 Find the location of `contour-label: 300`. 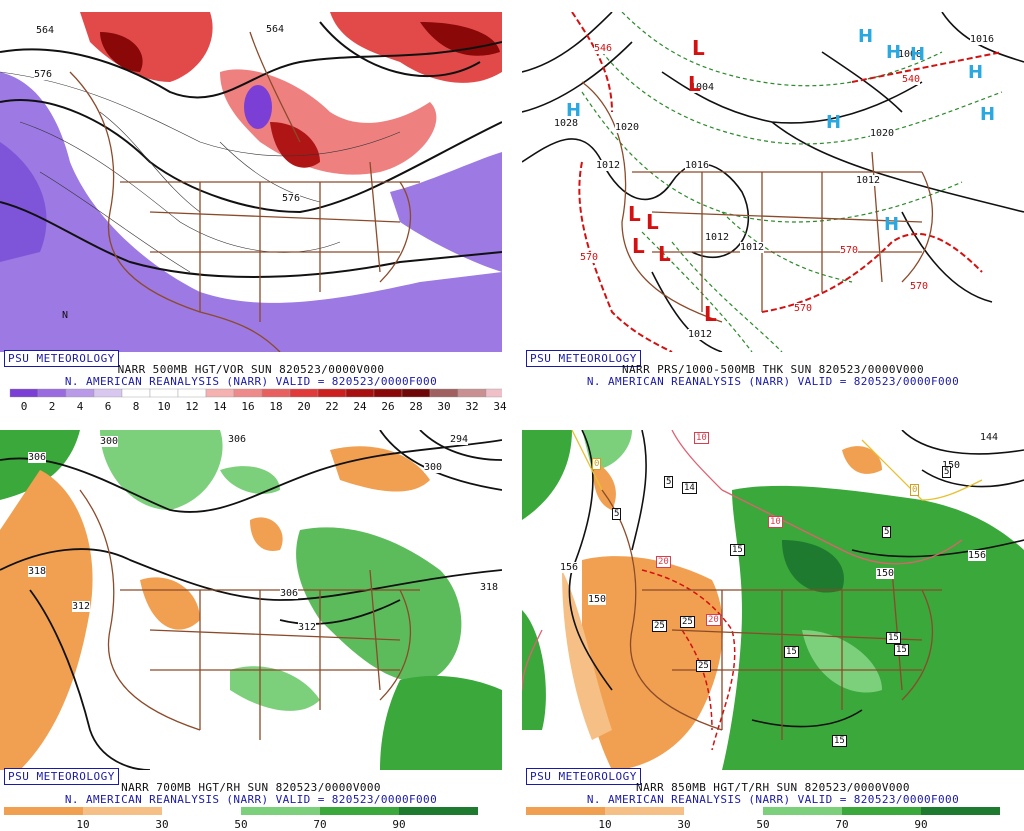

contour-label: 300 is located at coordinates (433, 467).